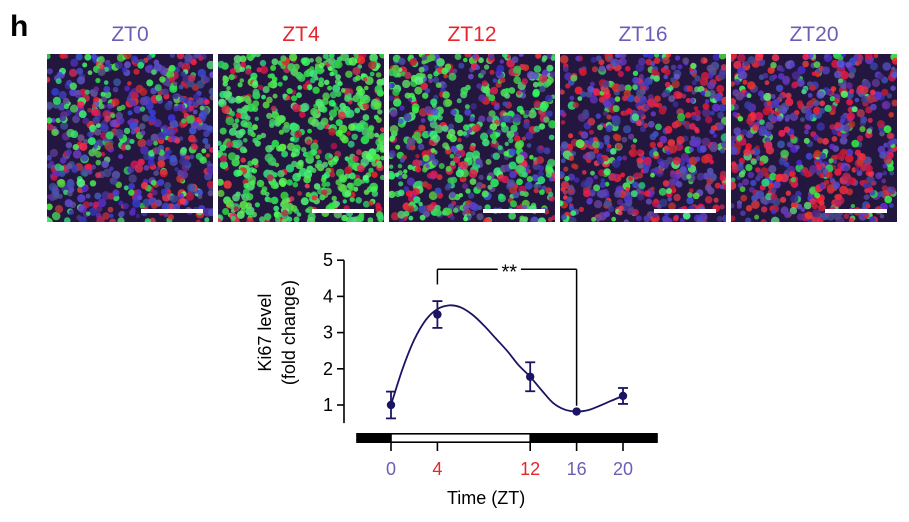 The image size is (909, 522). I want to click on significance-label: **, so click(510, 272).